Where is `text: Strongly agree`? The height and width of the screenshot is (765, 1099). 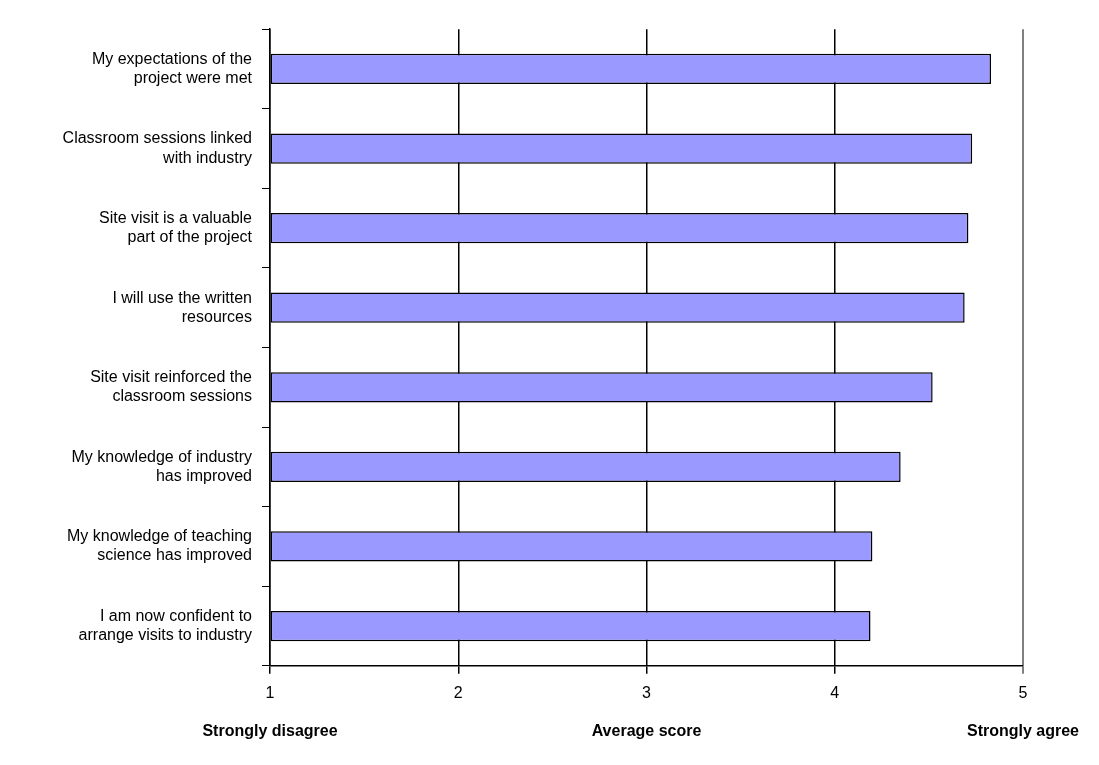 text: Strongly agree is located at coordinates (1023, 730).